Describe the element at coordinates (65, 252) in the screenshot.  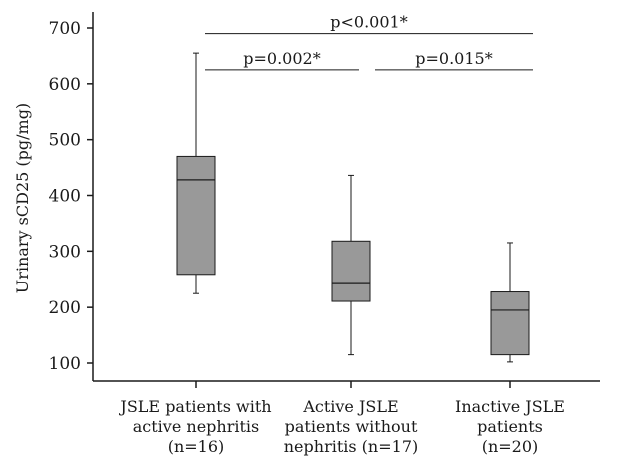
I see `y-tick-label: 300` at that location.